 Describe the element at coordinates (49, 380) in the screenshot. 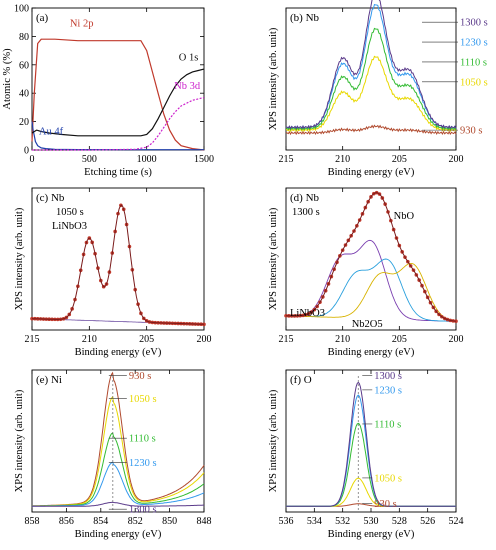

I see `panel-label: (e) Ni` at that location.